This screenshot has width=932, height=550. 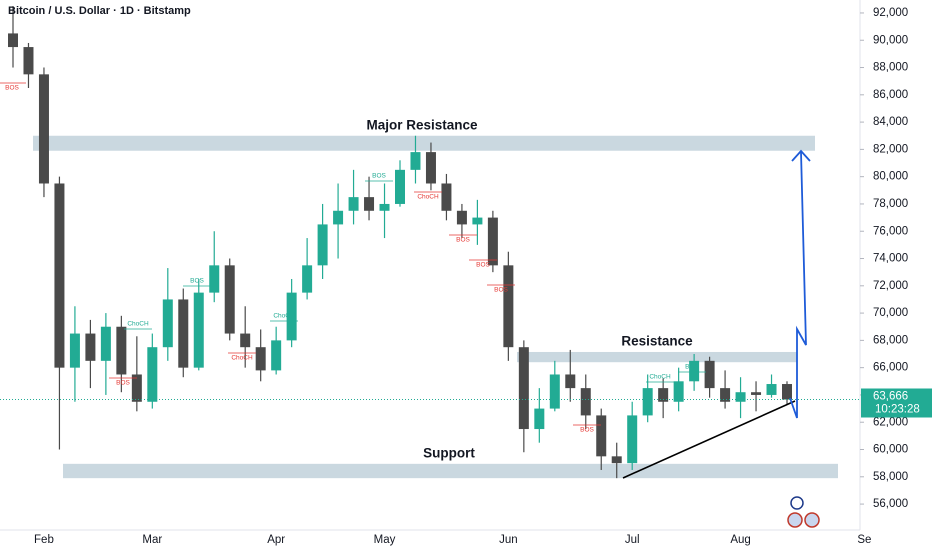 What do you see at coordinates (890, 122) in the screenshot?
I see `y-tick-label: 84,000` at bounding box center [890, 122].